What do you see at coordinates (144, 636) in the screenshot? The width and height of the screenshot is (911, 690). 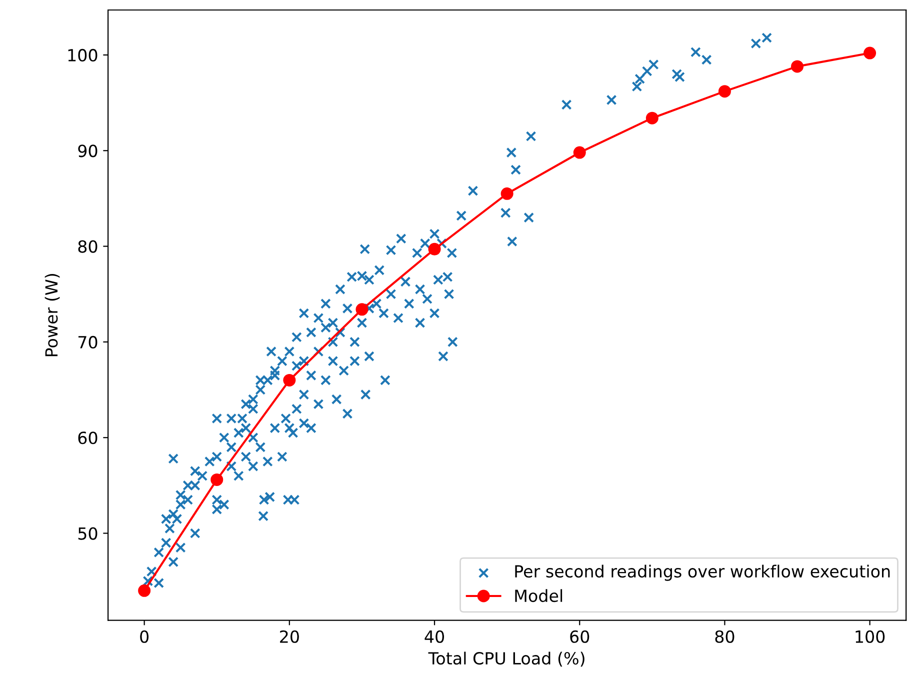 I see `x-tick-label: 0` at bounding box center [144, 636].